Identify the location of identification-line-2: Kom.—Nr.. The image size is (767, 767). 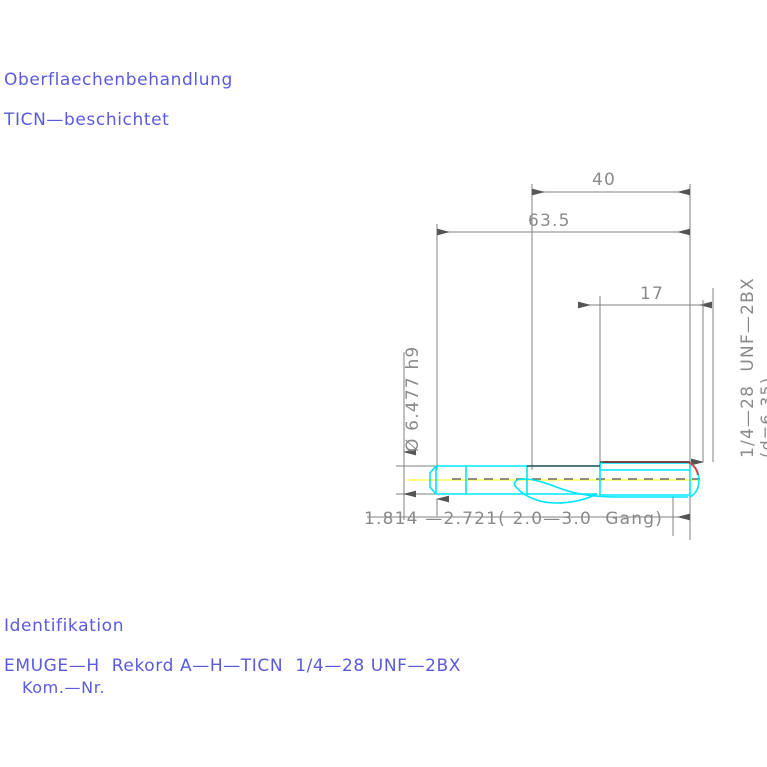
(64, 687).